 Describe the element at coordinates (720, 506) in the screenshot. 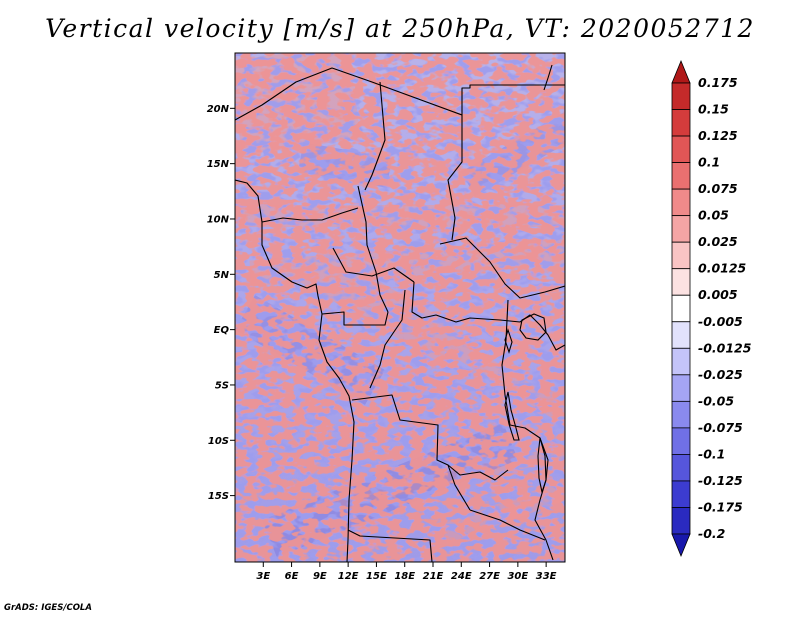

I see `colorbar-label: -0.175` at that location.